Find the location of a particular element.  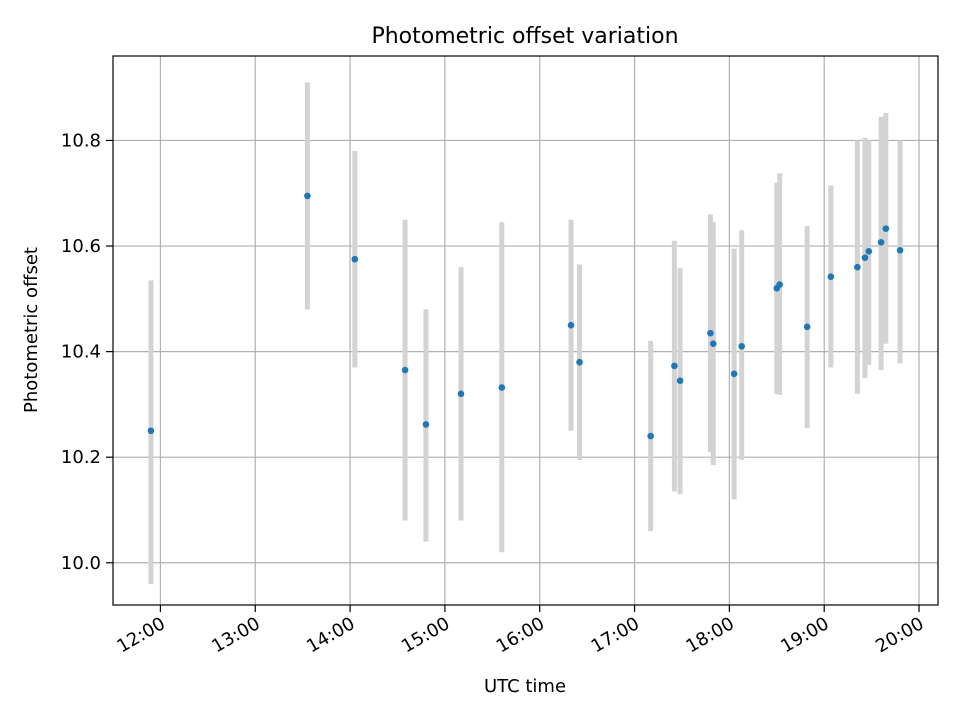

y-tick-label: 10.8 is located at coordinates (81, 140).